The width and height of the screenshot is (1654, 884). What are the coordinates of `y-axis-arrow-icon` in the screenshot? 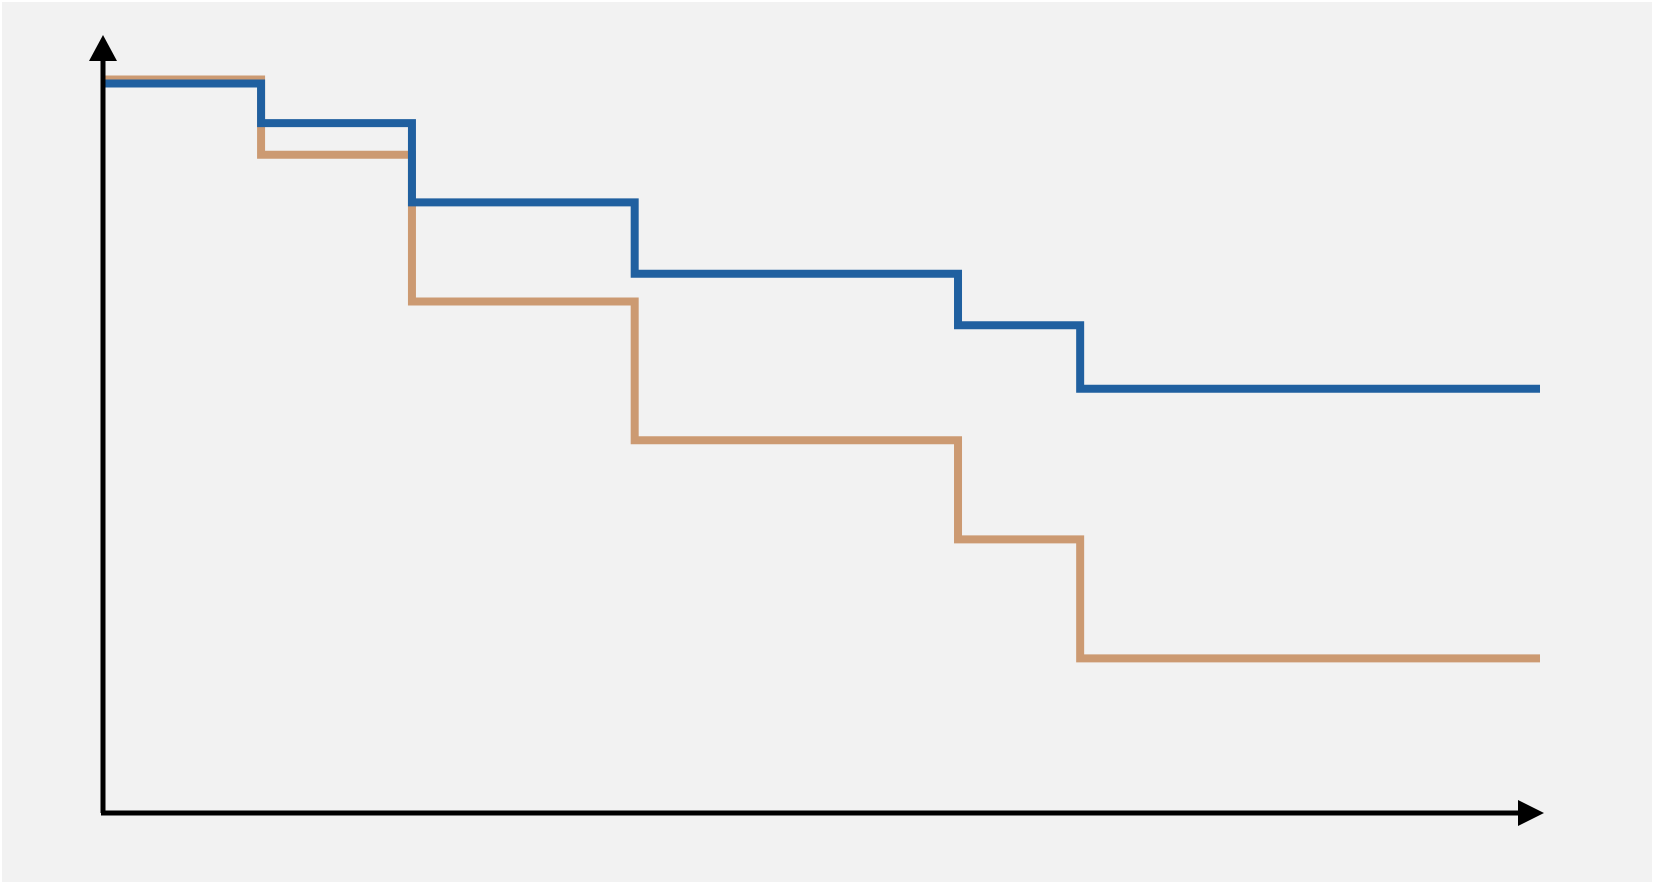 It's located at (103, 48).